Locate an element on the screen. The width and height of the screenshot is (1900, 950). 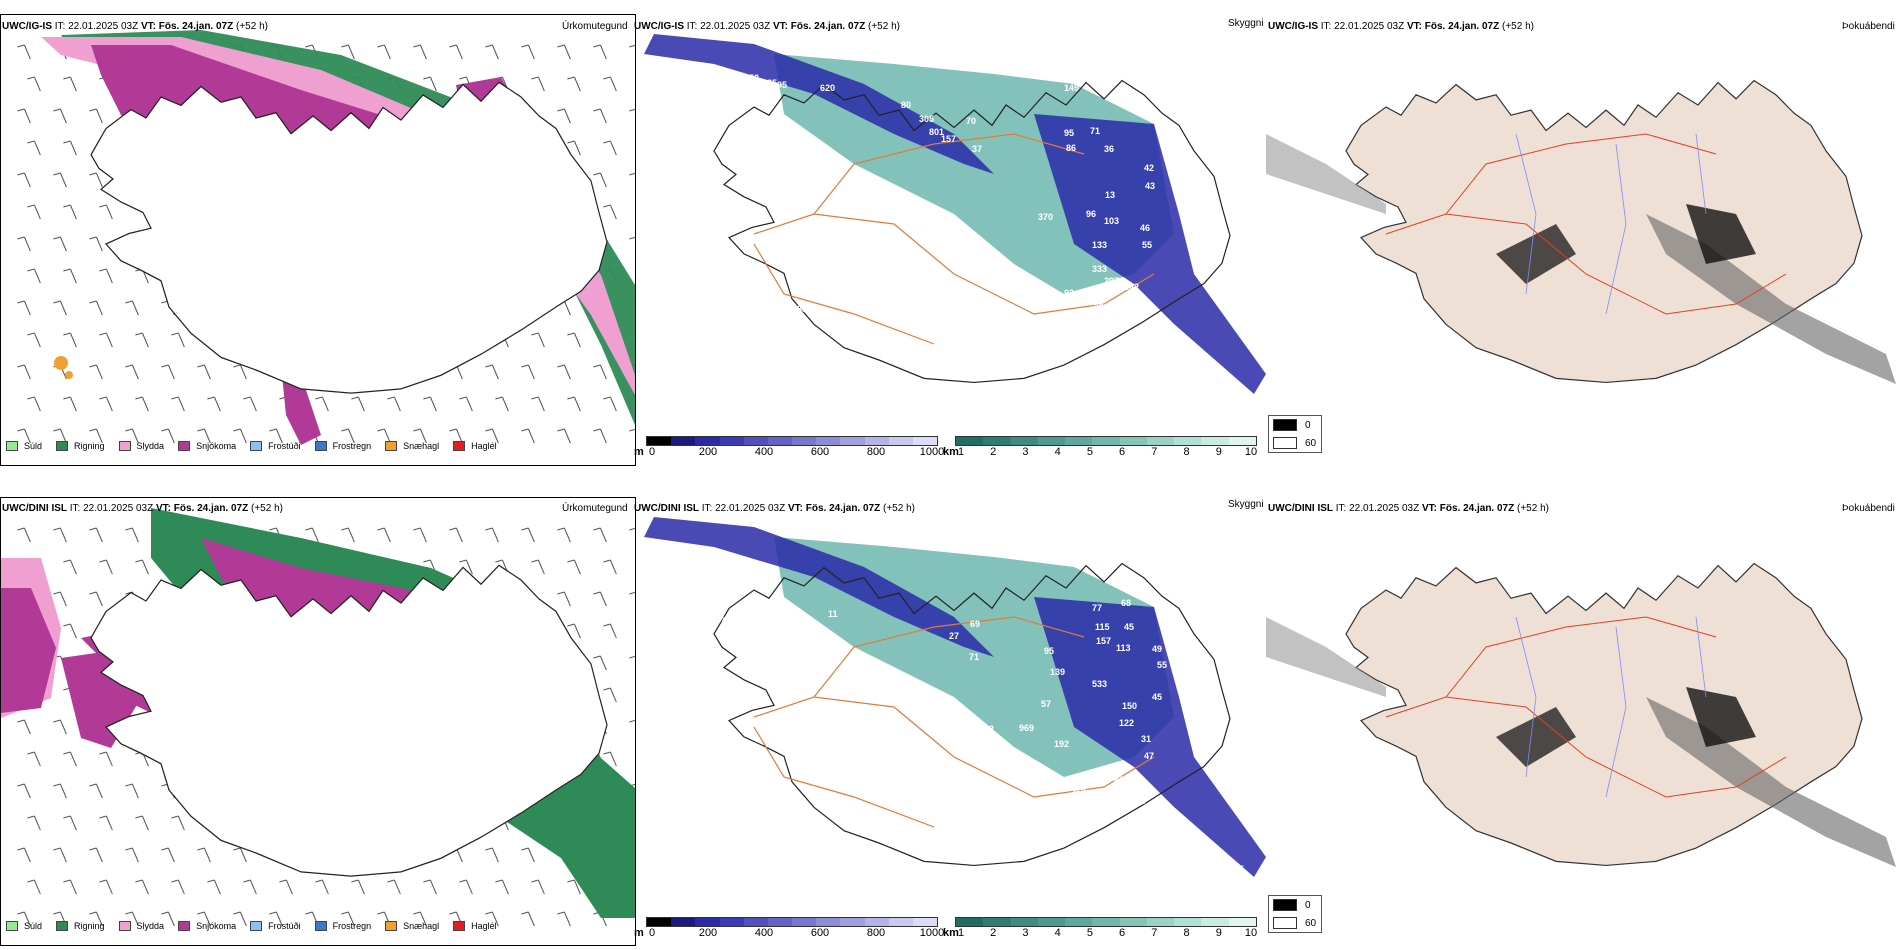
colorbar-tick: 0 is located at coordinates (652, 933).